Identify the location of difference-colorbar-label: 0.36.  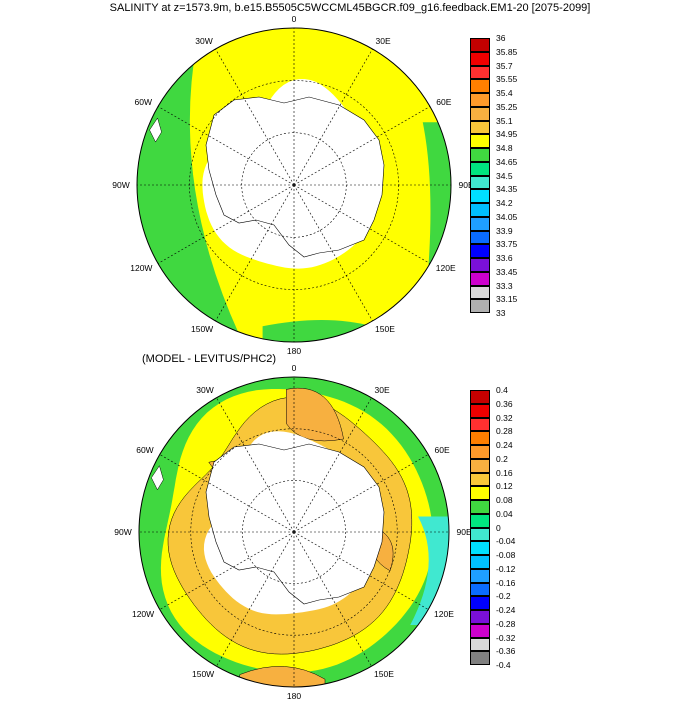
(504, 403).